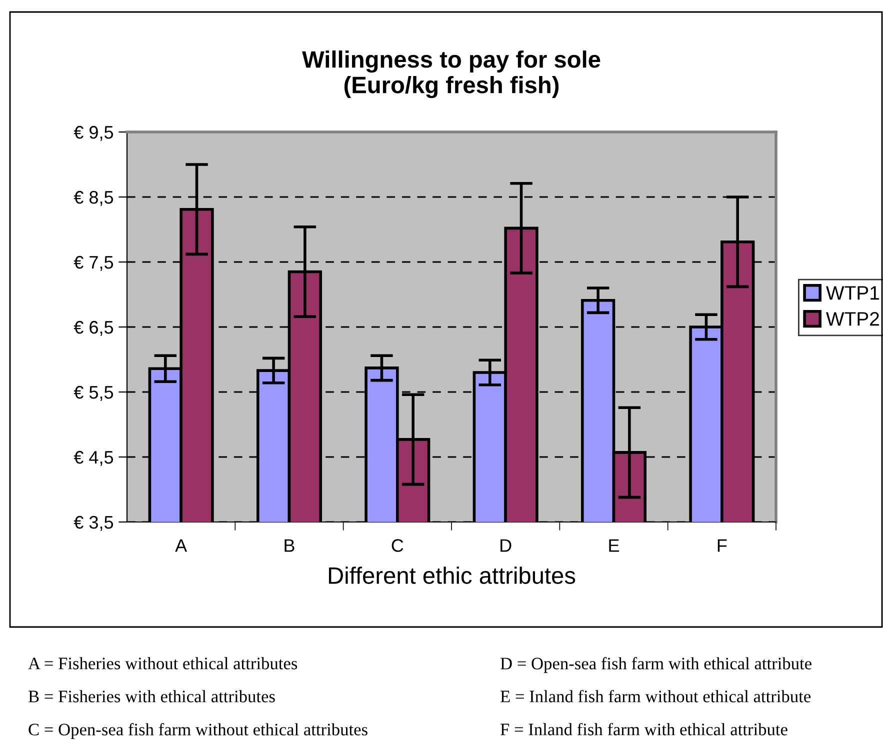 The image size is (883, 749). What do you see at coordinates (163, 663) in the screenshot?
I see `text: A = Fisheries without ethical attributes` at bounding box center [163, 663].